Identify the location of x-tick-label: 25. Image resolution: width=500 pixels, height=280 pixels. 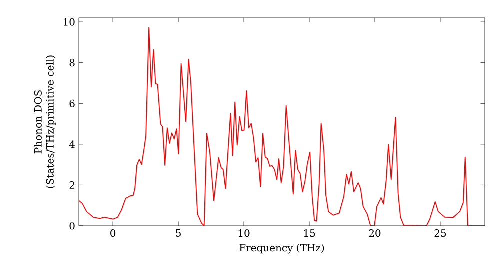
(440, 234).